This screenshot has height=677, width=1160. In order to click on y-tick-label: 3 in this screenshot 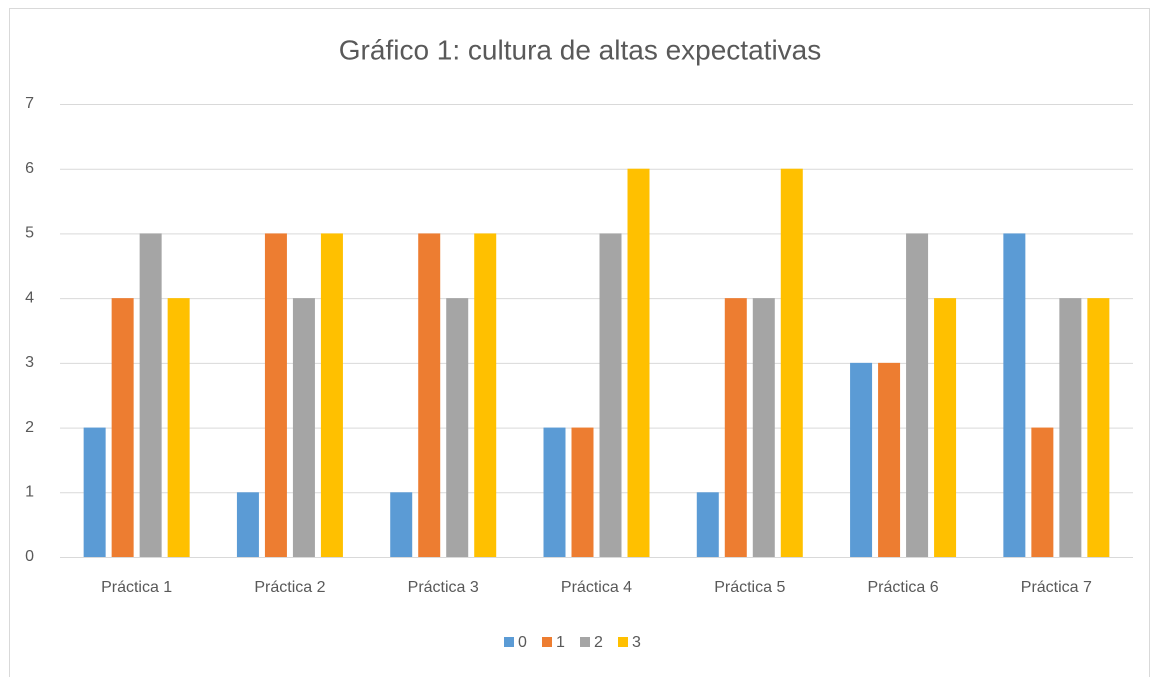, I will do `click(29, 362)`.